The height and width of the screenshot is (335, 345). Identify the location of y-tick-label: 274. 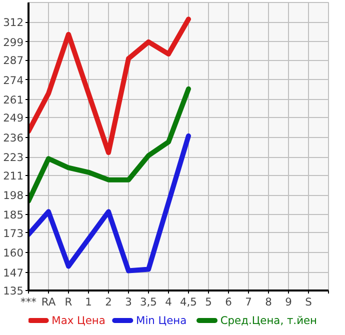
(13, 80).